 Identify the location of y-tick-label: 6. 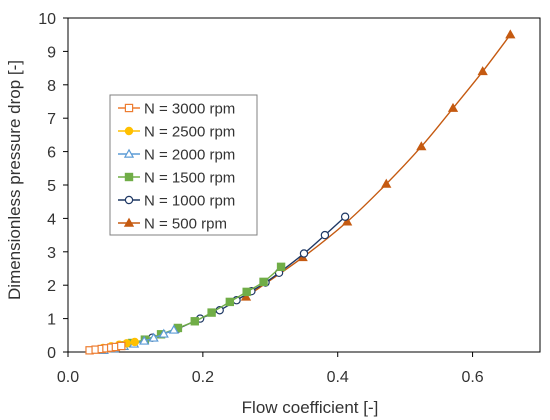
(51, 153).